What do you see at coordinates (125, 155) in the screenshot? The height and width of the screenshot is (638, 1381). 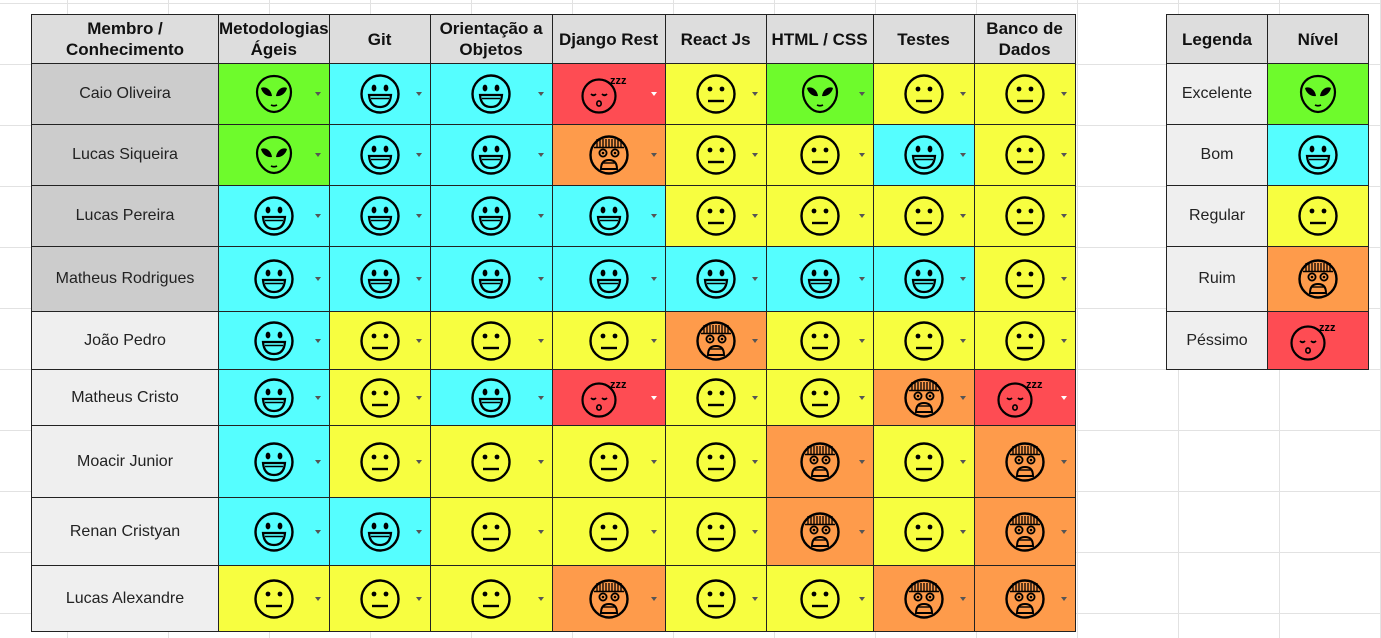 I see `member-name-cell: Lucas Siqueira` at bounding box center [125, 155].